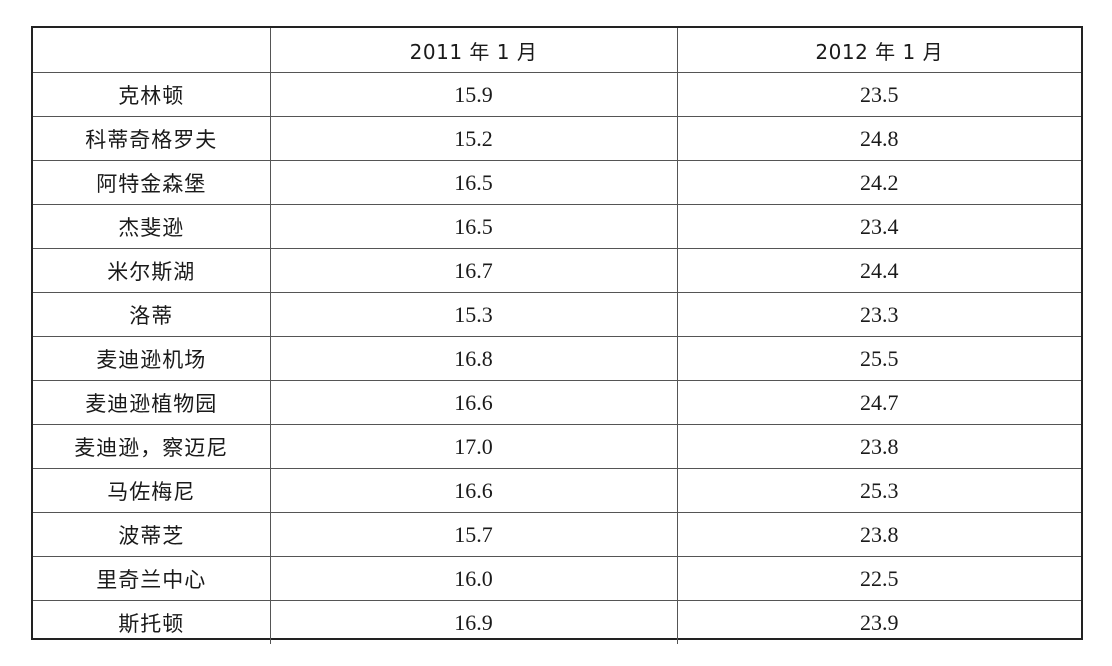  I want to click on station-name: 科蒂奇格罗夫, so click(152, 138).